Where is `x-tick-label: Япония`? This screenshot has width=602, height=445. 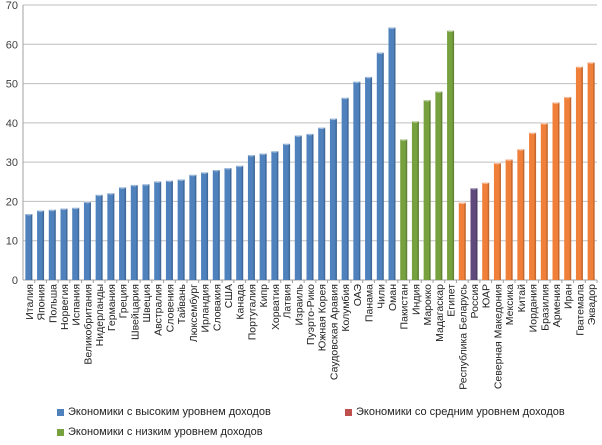 x-tick-label: Япония is located at coordinates (42, 302).